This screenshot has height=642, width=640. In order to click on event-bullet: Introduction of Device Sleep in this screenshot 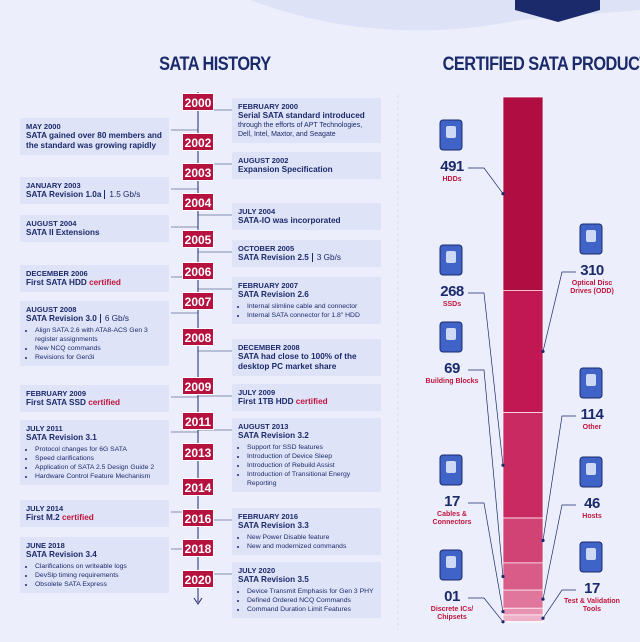, I will do `click(312, 456)`.